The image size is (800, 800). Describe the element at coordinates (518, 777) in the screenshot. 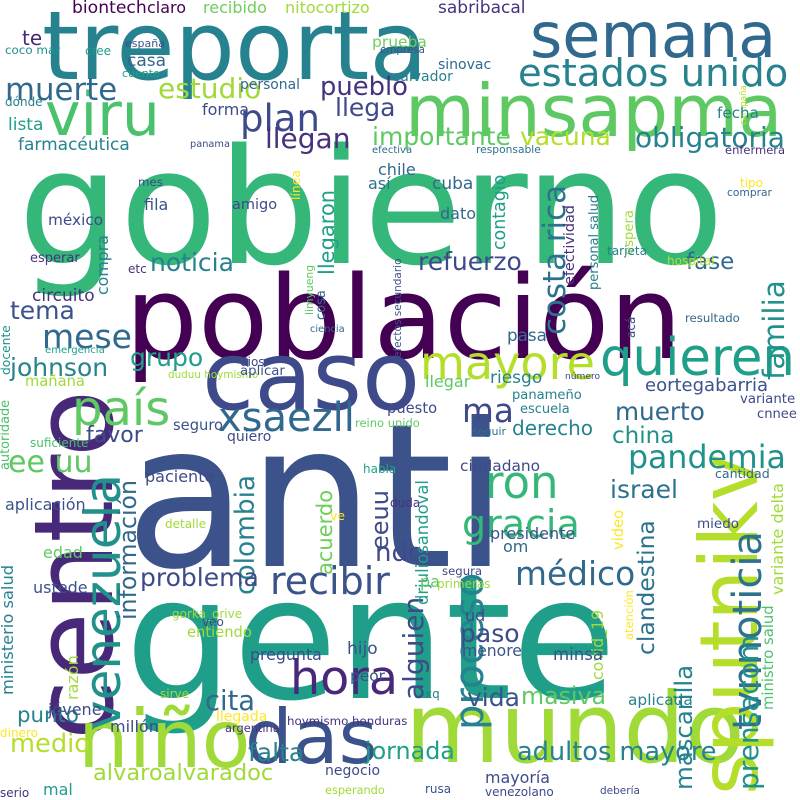

I see `word-mayoria: mayoría` at that location.